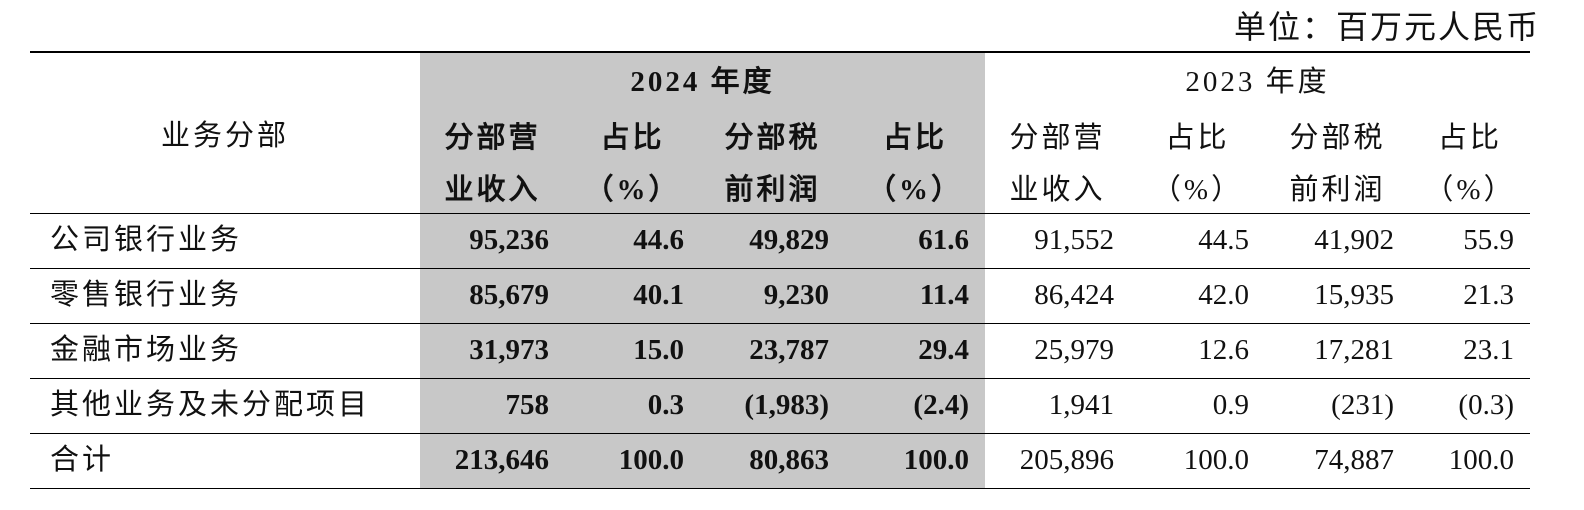 The height and width of the screenshot is (510, 1584). Describe the element at coordinates (702, 82) in the screenshot. I see `year-header: 2024 年度` at that location.